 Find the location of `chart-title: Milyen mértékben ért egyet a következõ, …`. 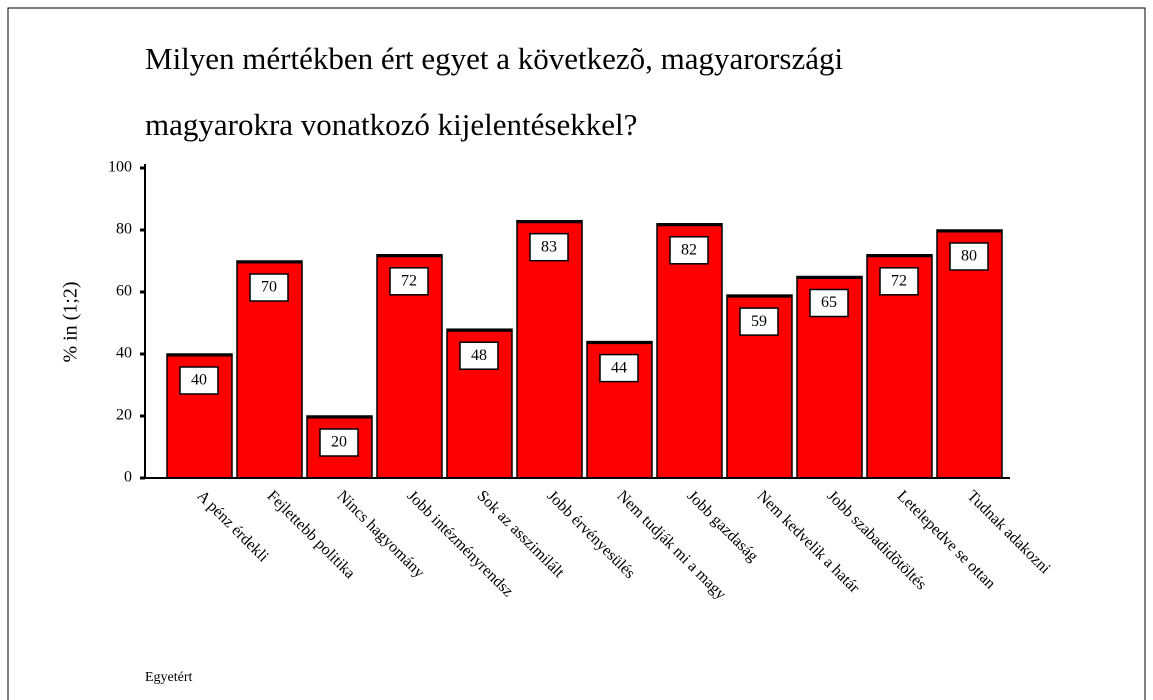

chart-title: Milyen mértékben ért egyet a következõ, … is located at coordinates (494, 58).